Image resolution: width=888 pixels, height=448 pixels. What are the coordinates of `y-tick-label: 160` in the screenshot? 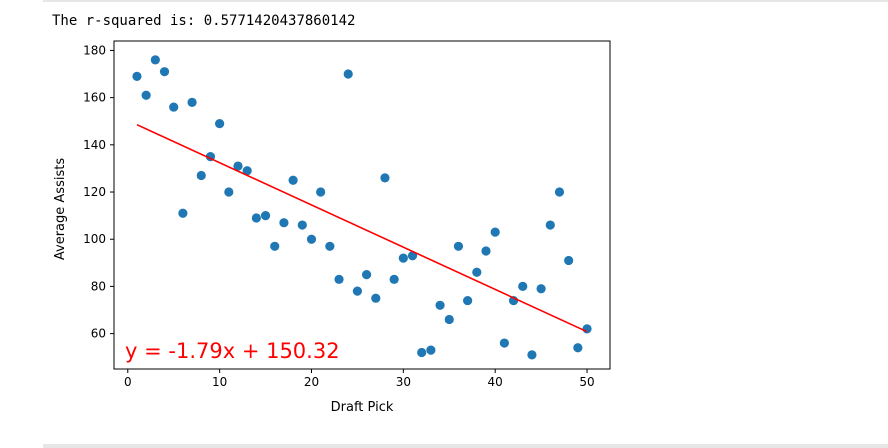 It's located at (94, 98).